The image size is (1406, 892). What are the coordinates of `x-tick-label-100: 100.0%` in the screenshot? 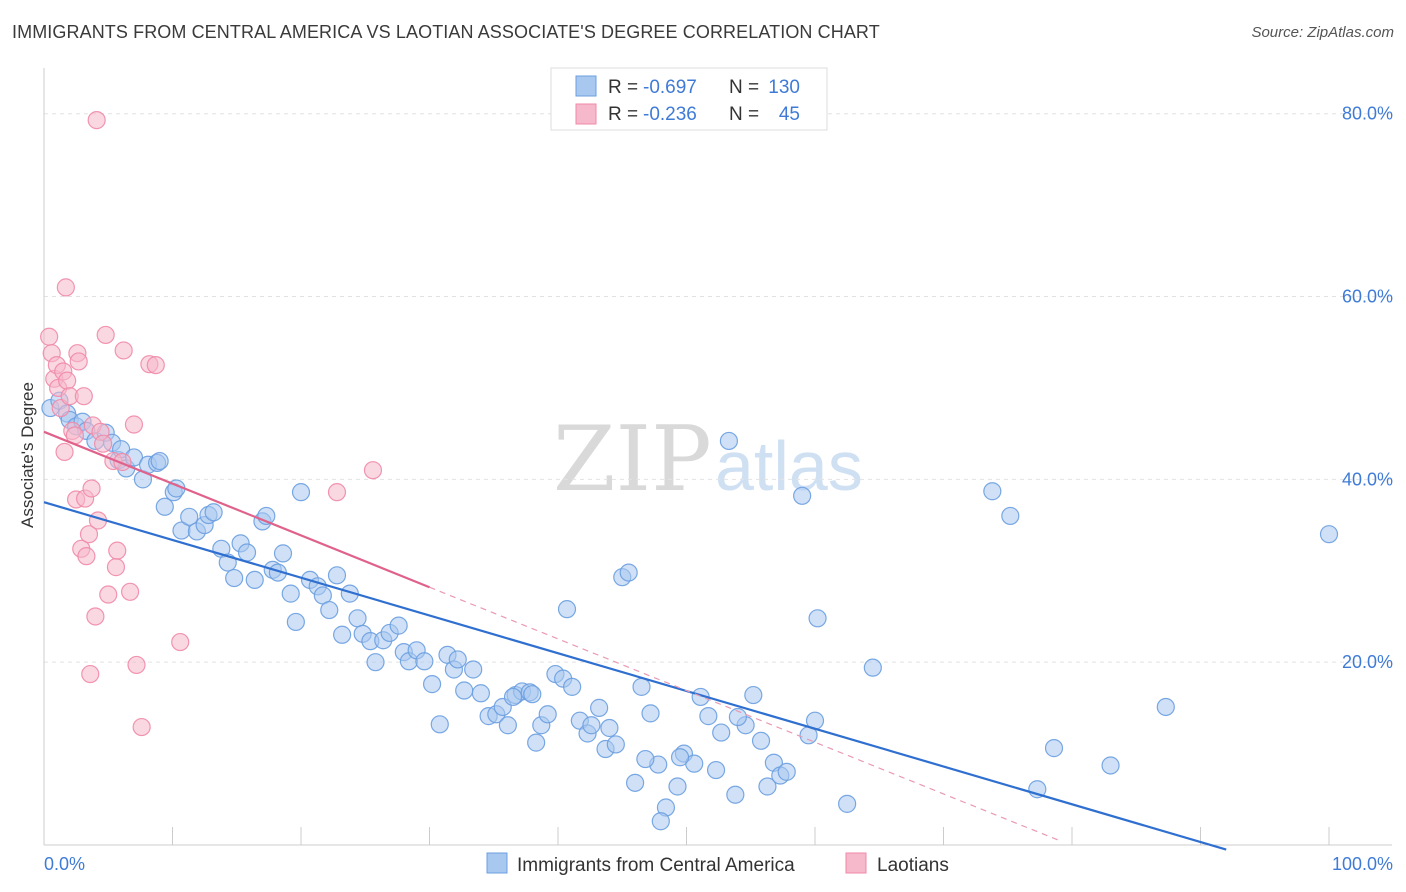 It's located at (1362, 864).